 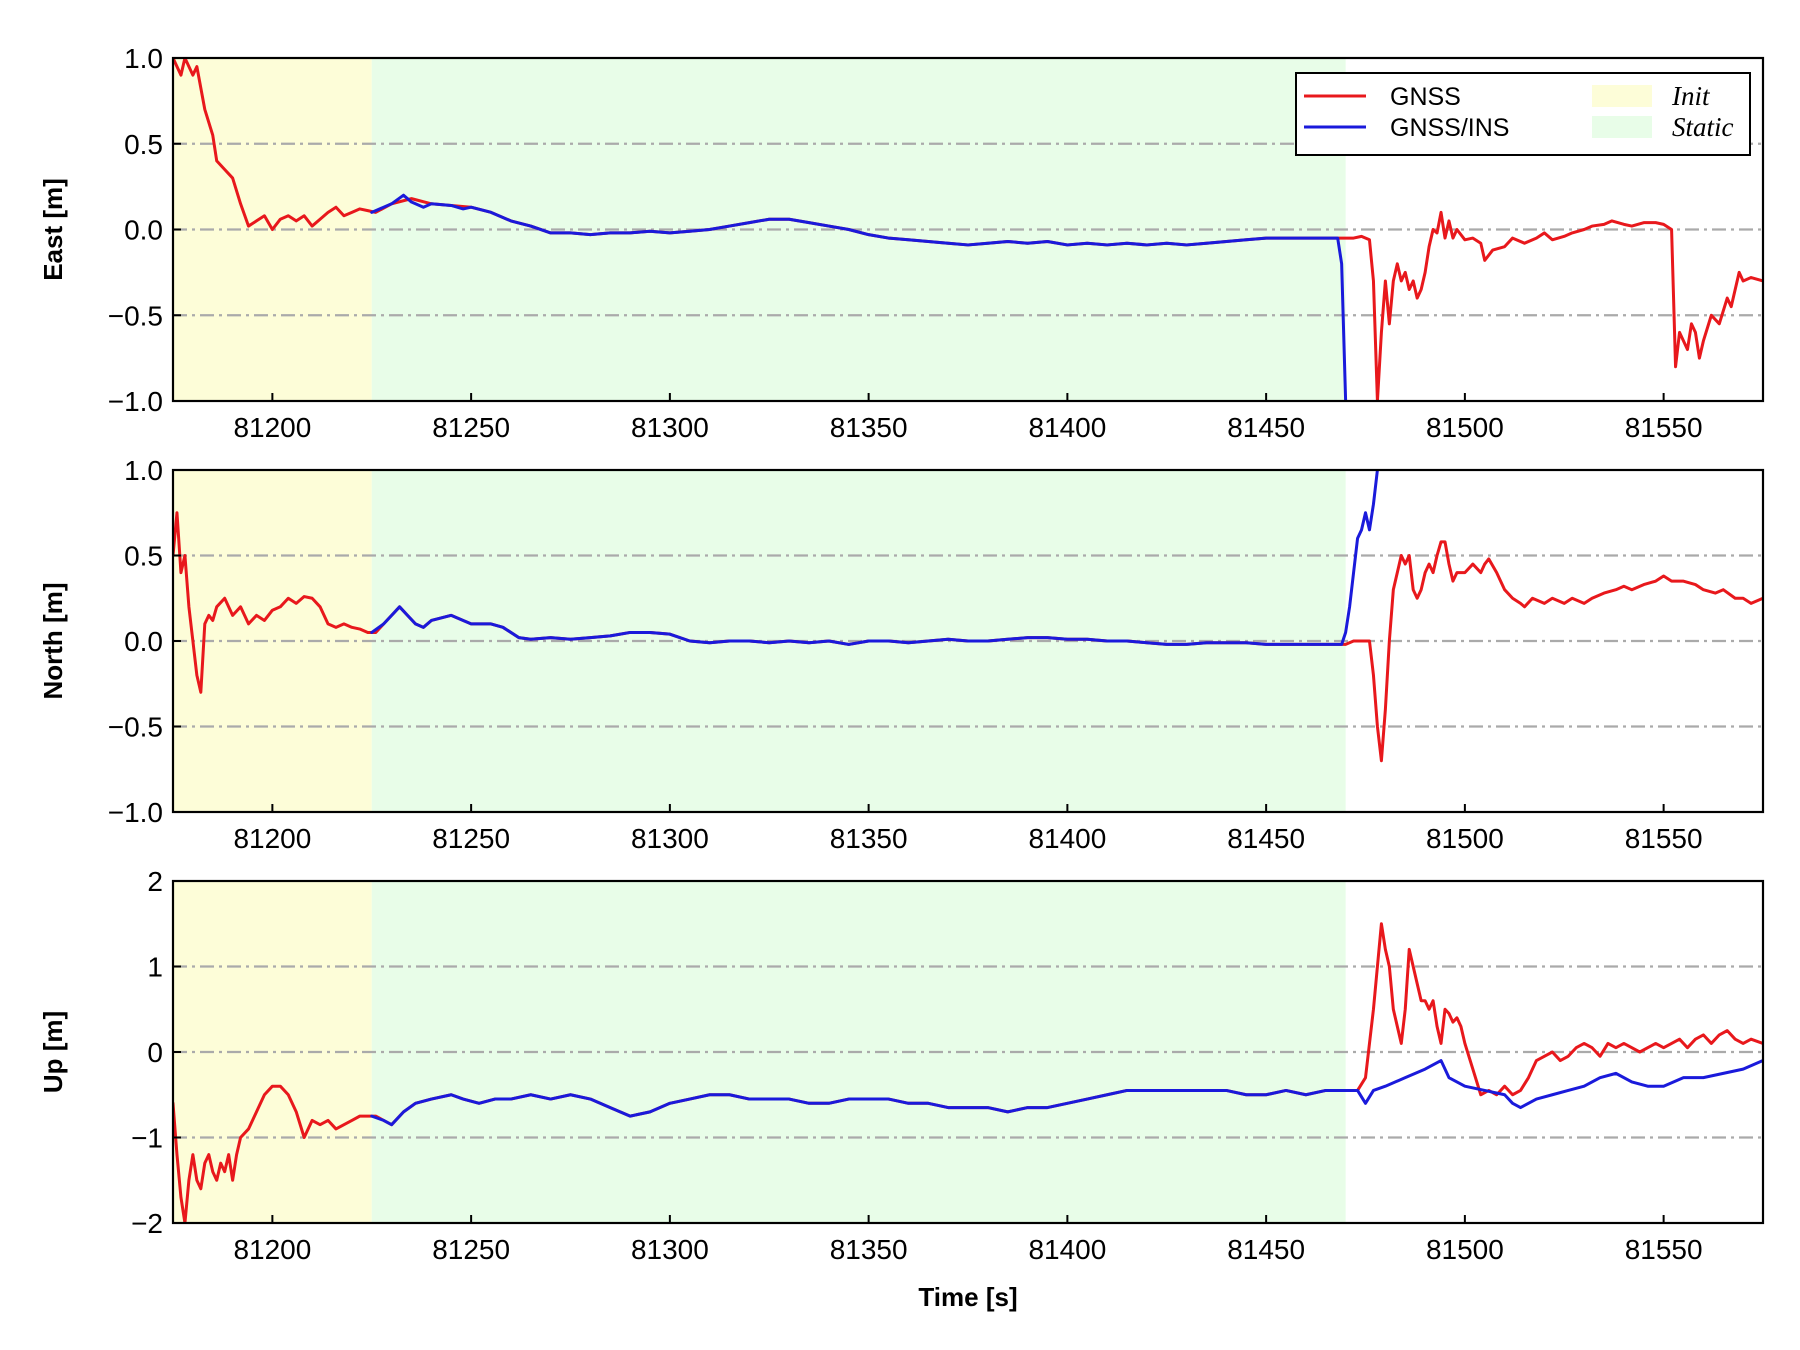 I want to click on y-tick-label: −1, so click(x=147, y=1138).